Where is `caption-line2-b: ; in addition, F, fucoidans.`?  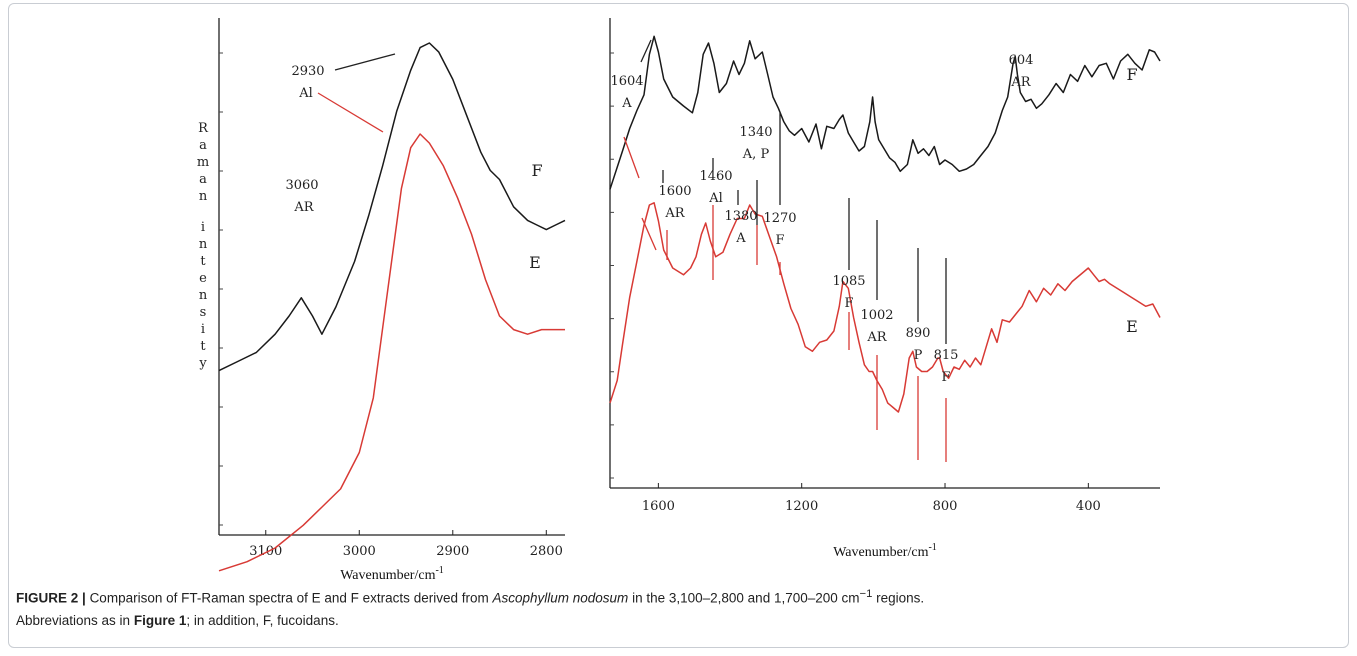
caption-line2-b: ; in addition, F, fucoidans. is located at coordinates (262, 620).